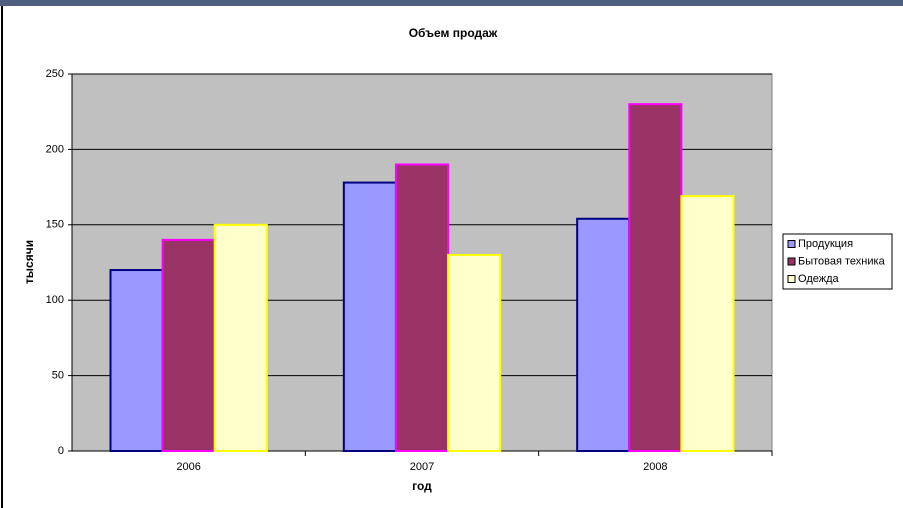  I want to click on legend-label: Одежда, so click(819, 279).